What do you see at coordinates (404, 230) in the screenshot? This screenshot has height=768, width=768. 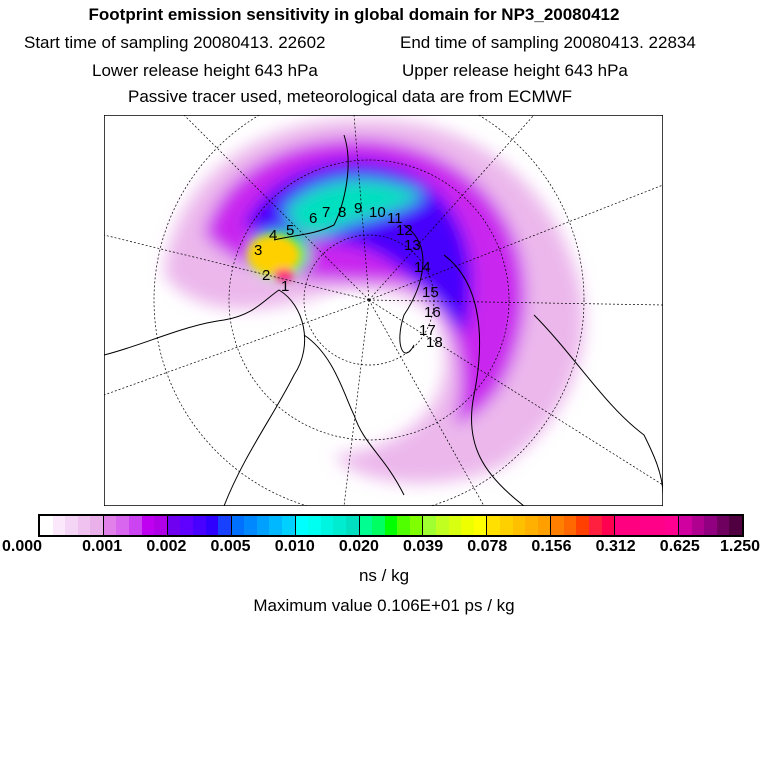 I see `trajectory-label: 12` at bounding box center [404, 230].